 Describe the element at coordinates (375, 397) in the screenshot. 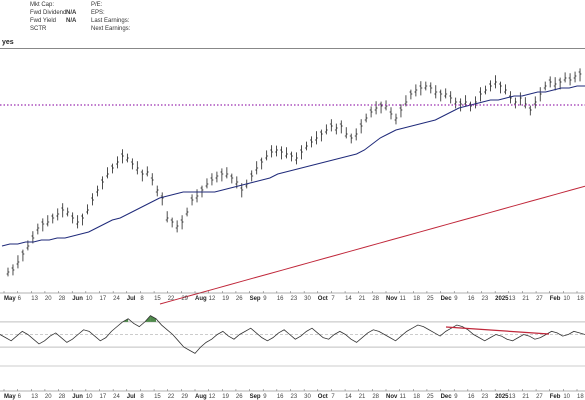

I see `axis-day-label: 28` at that location.